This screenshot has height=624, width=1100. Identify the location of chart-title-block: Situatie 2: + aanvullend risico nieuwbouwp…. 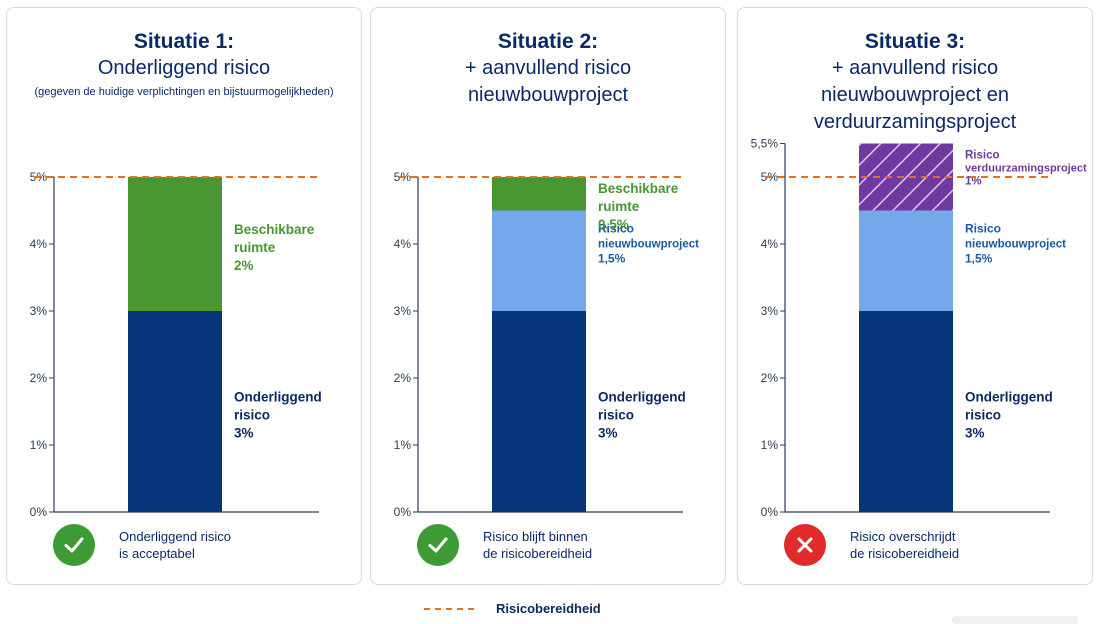
(548, 68).